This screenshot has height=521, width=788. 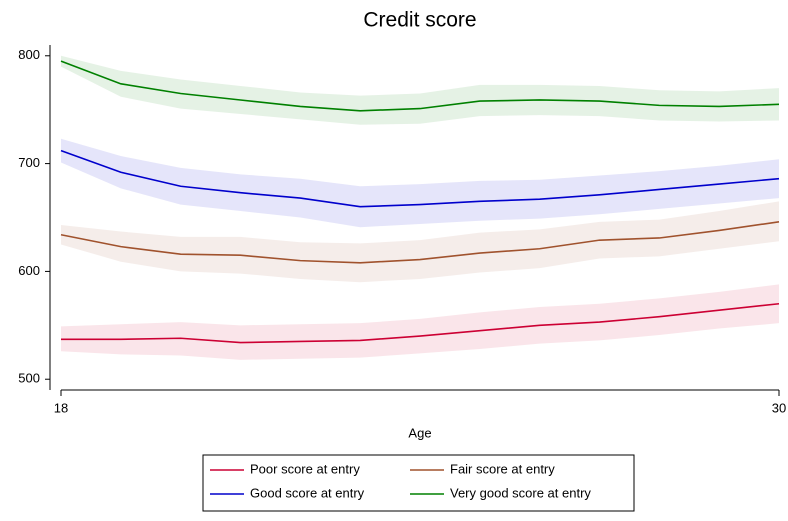 What do you see at coordinates (779, 407) in the screenshot?
I see `x-tick-label: 30` at bounding box center [779, 407].